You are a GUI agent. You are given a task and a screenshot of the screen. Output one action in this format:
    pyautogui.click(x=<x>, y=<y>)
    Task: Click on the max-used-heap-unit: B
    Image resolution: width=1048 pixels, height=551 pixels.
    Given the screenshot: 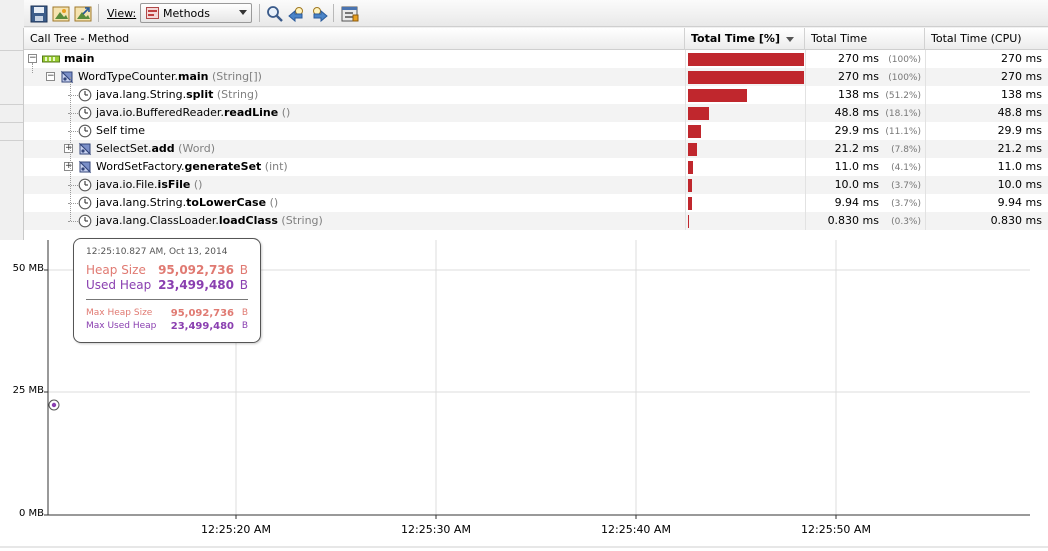 What is the action you would take?
    pyautogui.click(x=244, y=326)
    